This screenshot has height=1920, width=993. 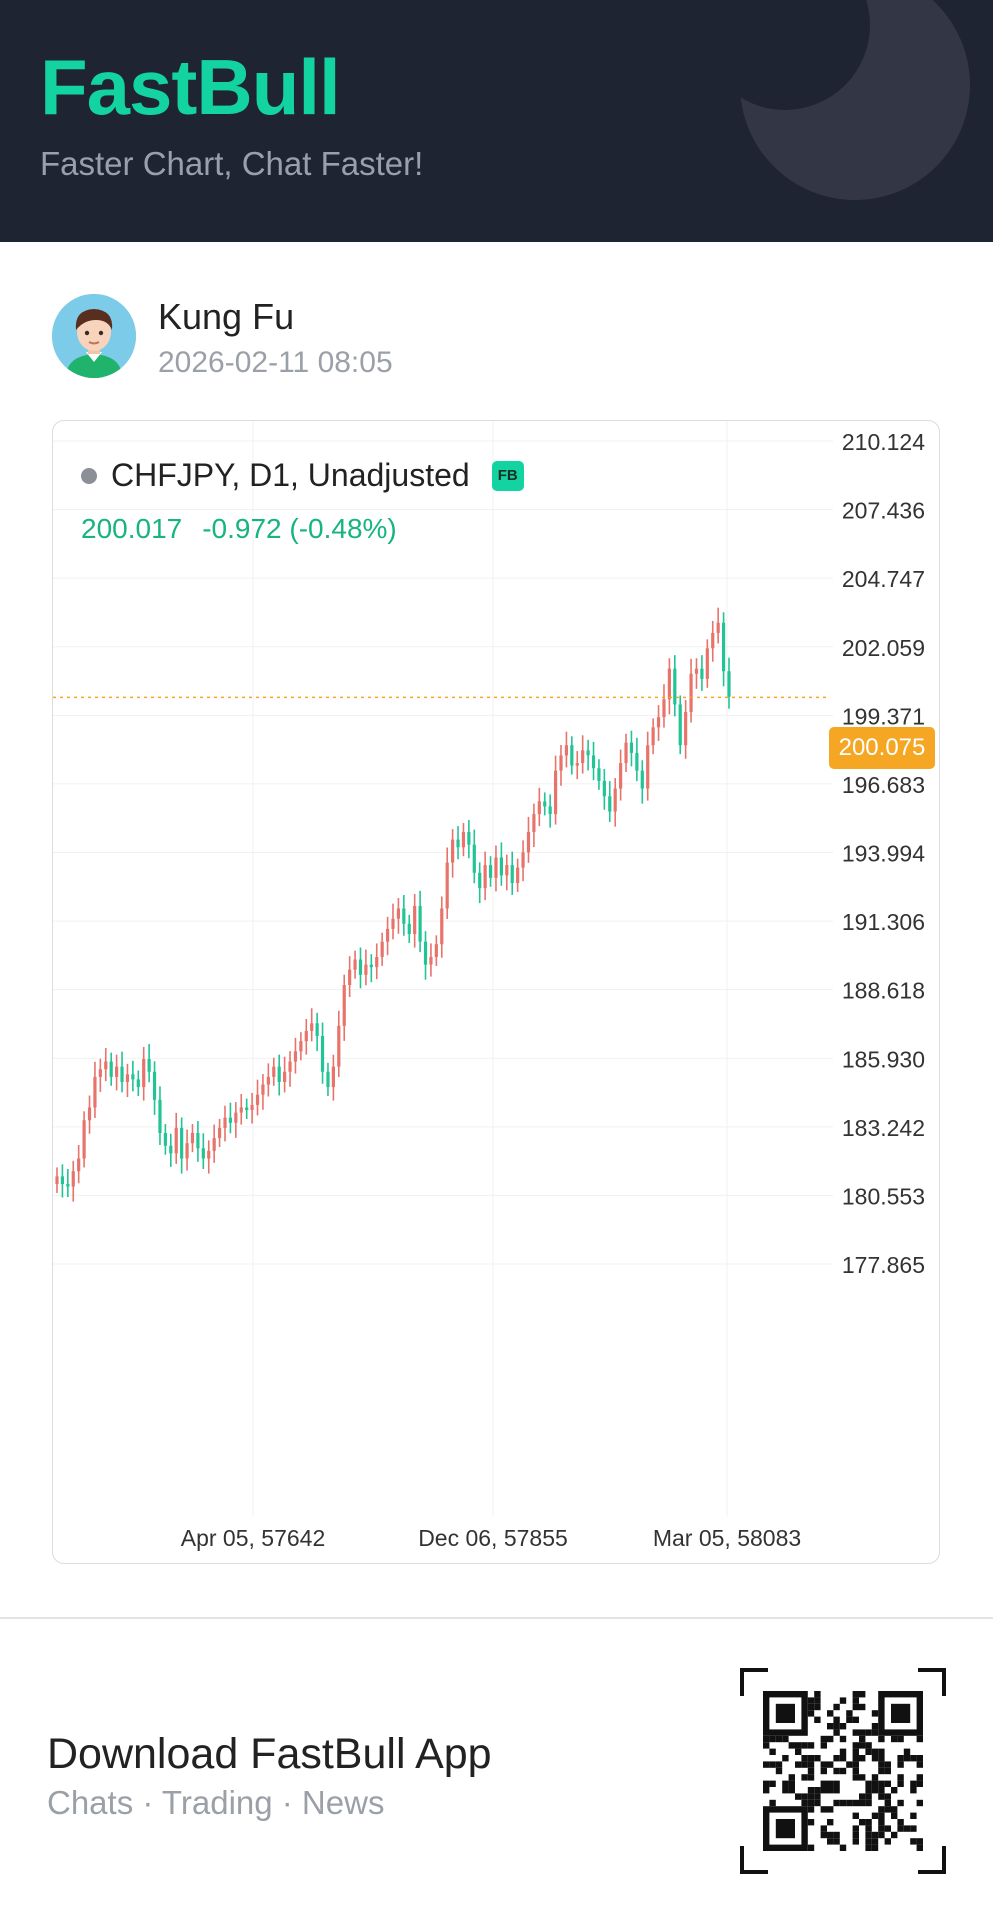 I want to click on download-qr-code, so click(x=843, y=1771).